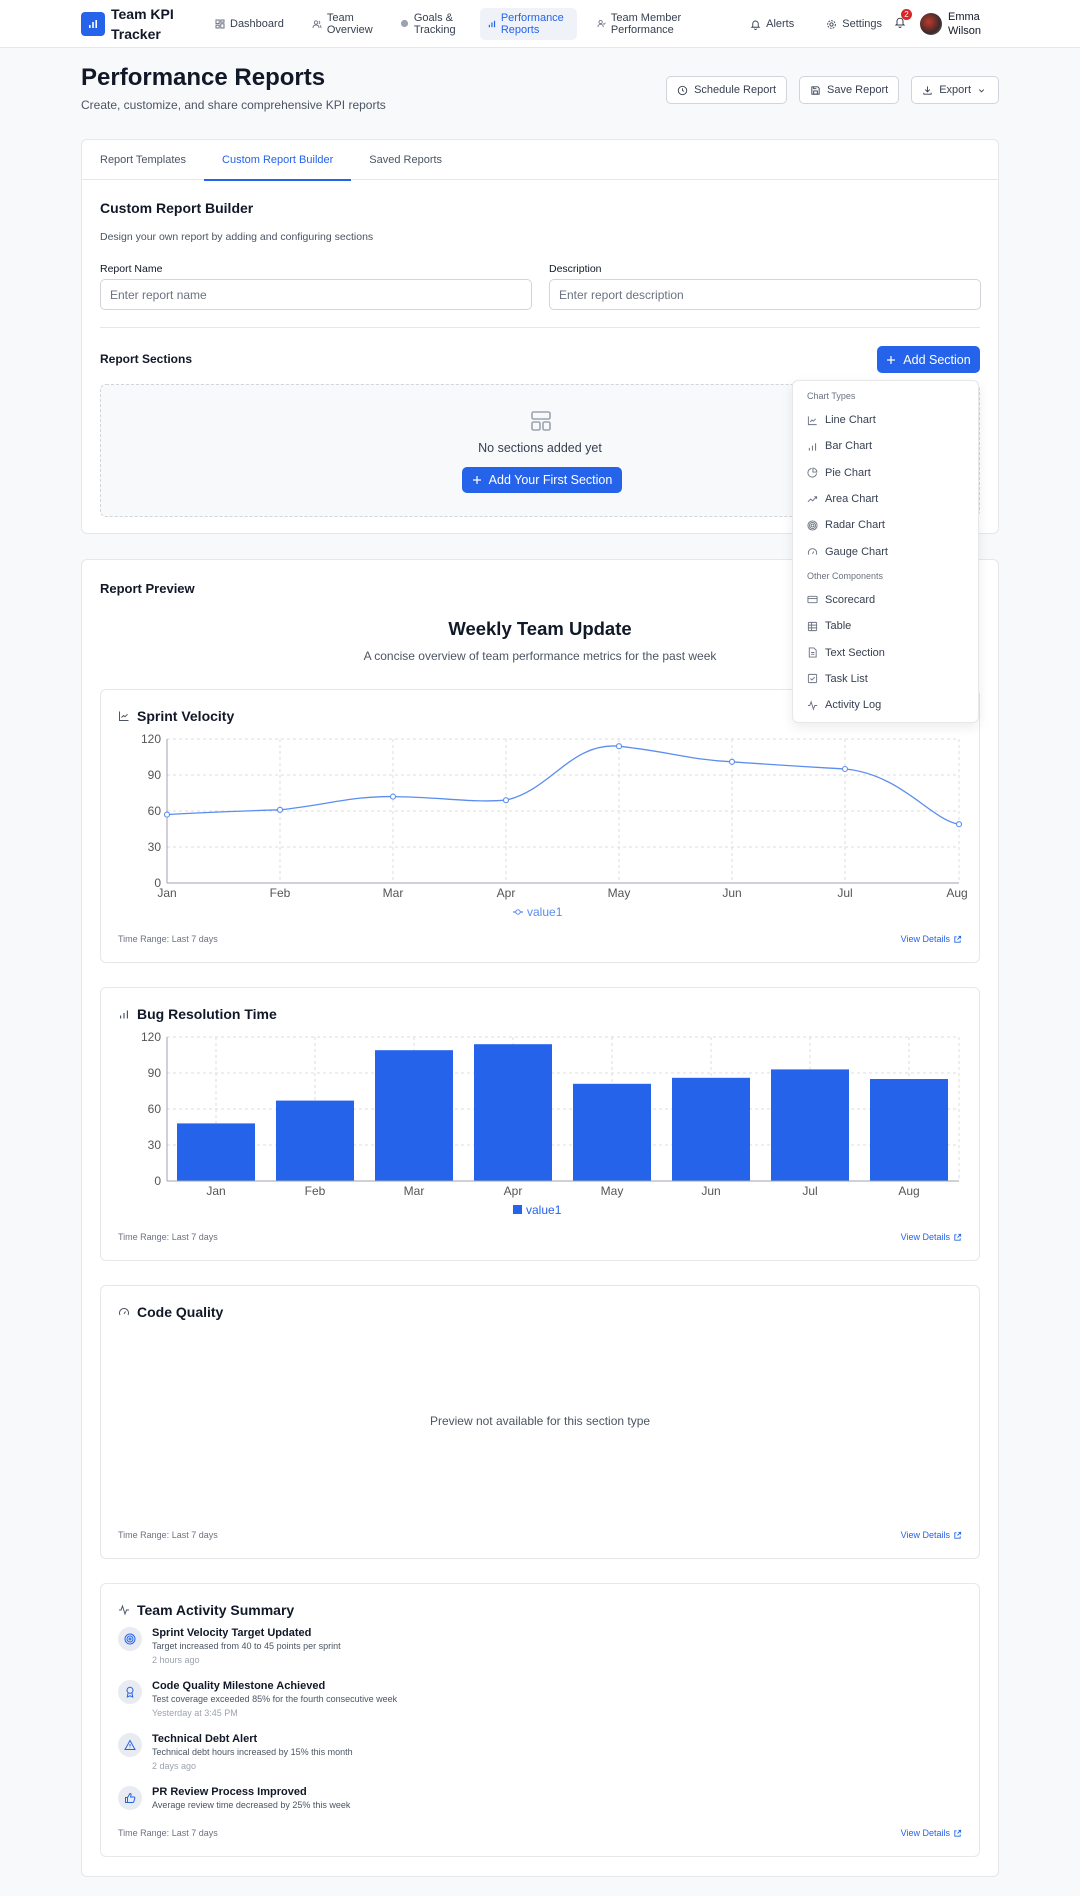 The width and height of the screenshot is (1080, 1896). I want to click on menu-item-gauge-chart: Gauge Chart, so click(885, 551).